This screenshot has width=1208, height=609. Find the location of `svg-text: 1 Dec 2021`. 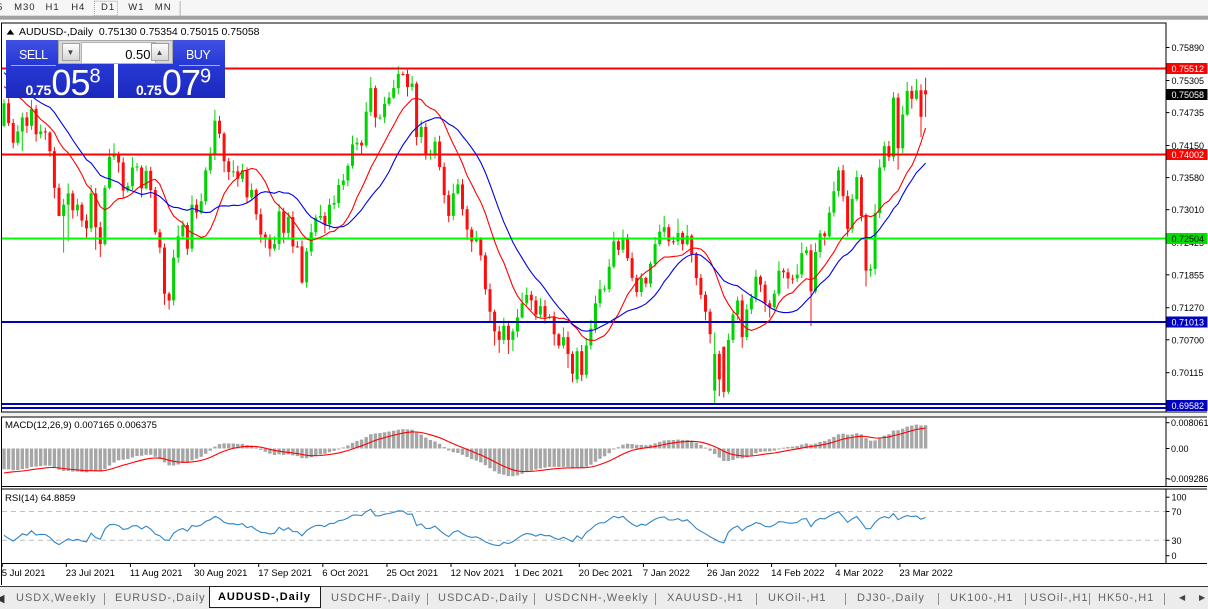

svg-text: 1 Dec 2021 is located at coordinates (539, 573).